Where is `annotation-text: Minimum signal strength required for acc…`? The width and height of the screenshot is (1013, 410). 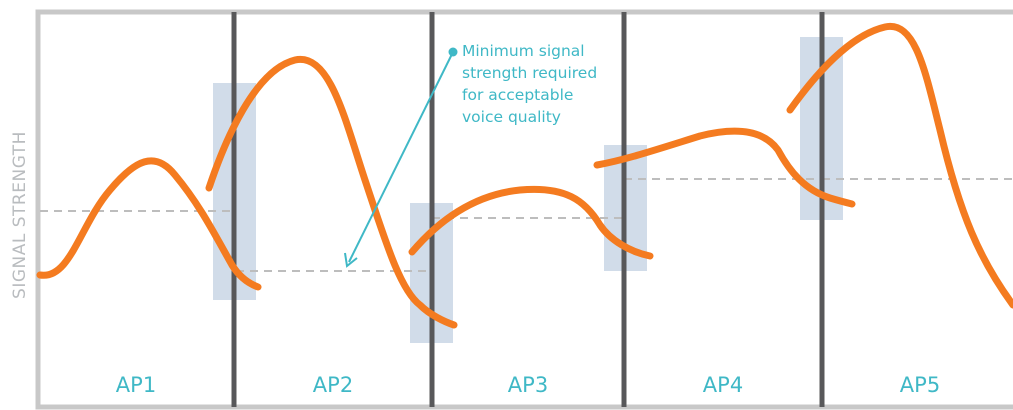 annotation-text: Minimum signal strength required for acc… is located at coordinates (547, 84).